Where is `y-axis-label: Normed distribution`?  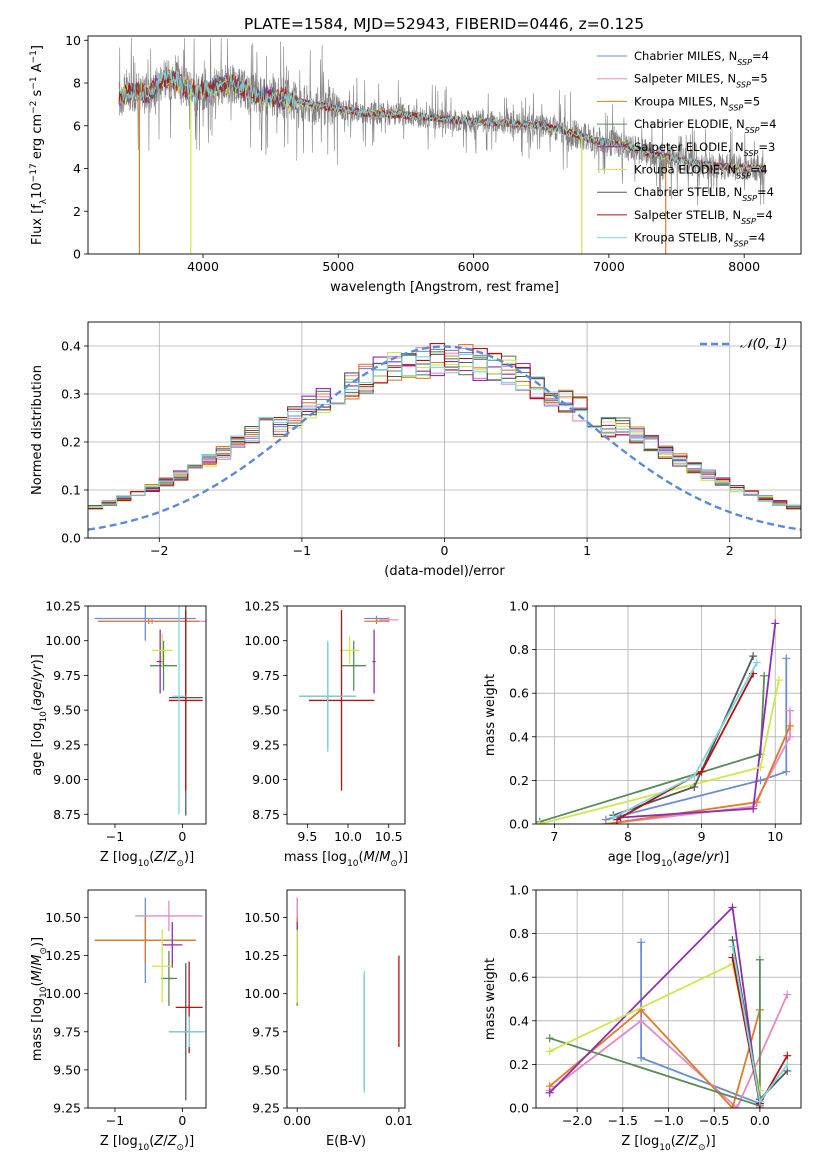 y-axis-label: Normed distribution is located at coordinates (37, 430).